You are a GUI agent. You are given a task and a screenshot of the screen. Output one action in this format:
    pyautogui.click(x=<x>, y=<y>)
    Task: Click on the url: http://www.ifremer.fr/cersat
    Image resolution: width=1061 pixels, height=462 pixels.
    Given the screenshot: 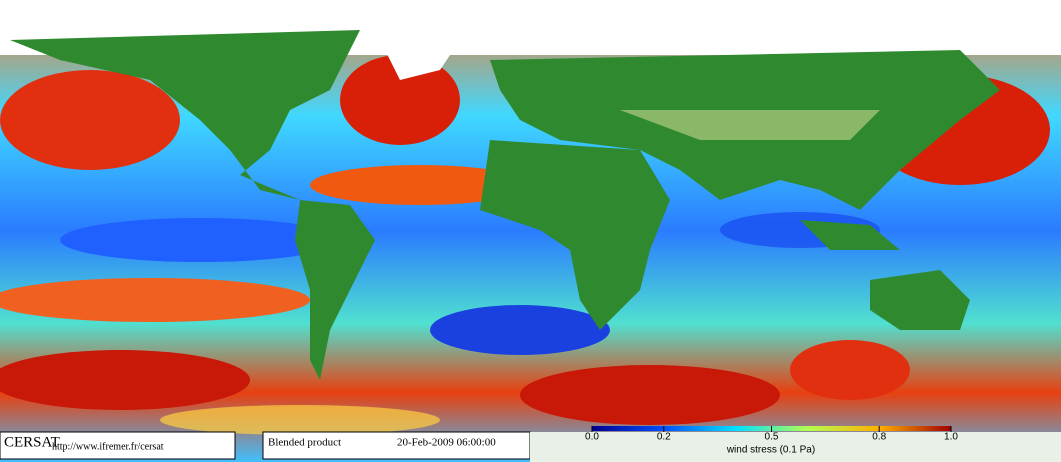 What is the action you would take?
    pyautogui.click(x=108, y=446)
    